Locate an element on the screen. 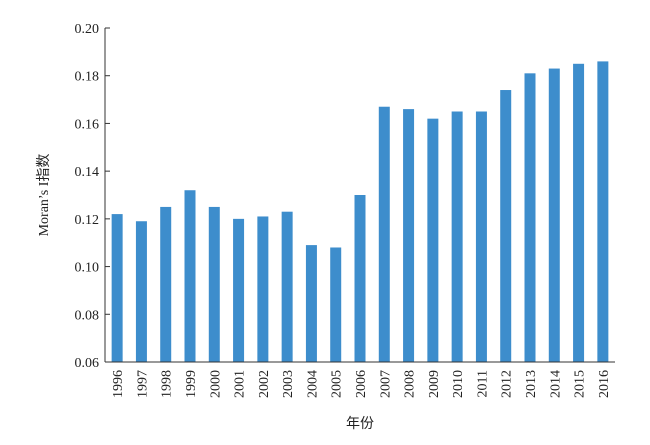 This screenshot has width=650, height=445. bar-2009 is located at coordinates (433, 240).